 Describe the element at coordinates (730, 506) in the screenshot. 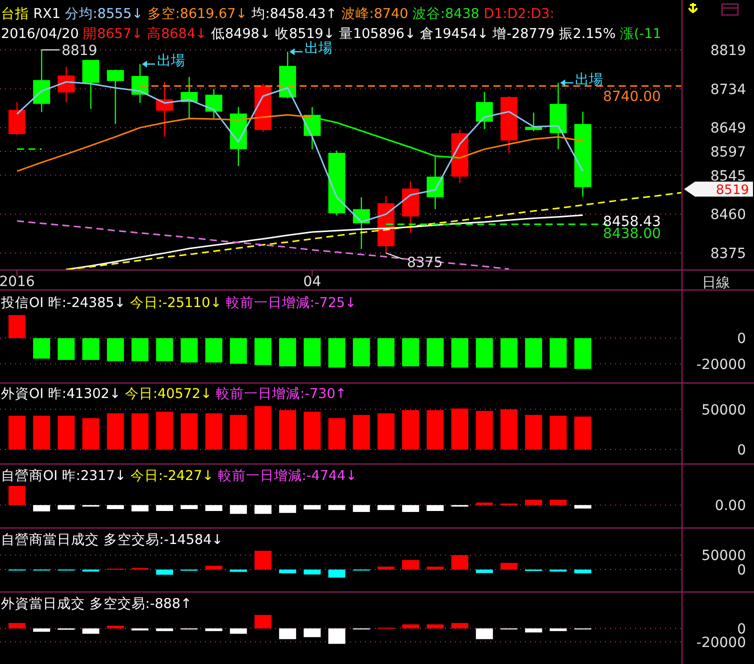

I see `ref-line-label: 0.00` at that location.